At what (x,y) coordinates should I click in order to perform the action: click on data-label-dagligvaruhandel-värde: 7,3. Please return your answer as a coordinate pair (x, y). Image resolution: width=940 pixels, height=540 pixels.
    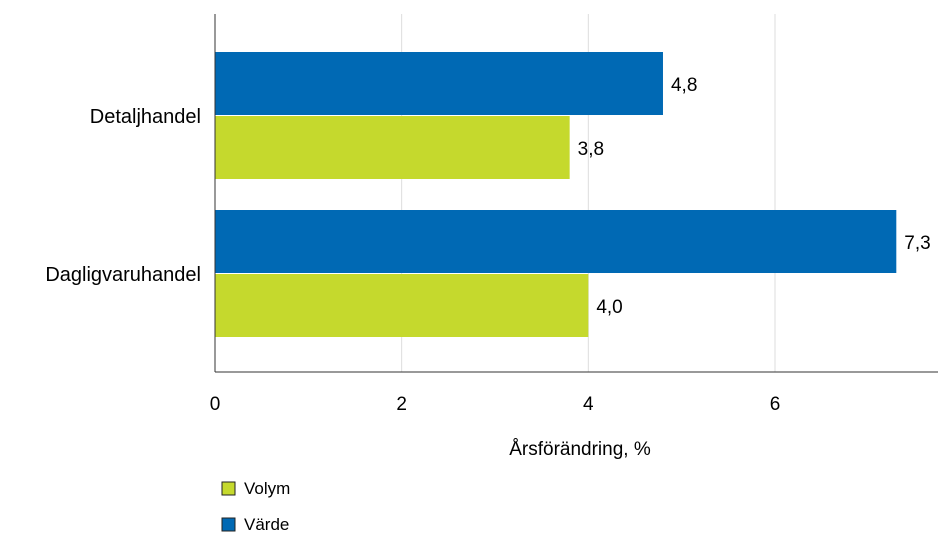
    Looking at the image, I should click on (917, 243).